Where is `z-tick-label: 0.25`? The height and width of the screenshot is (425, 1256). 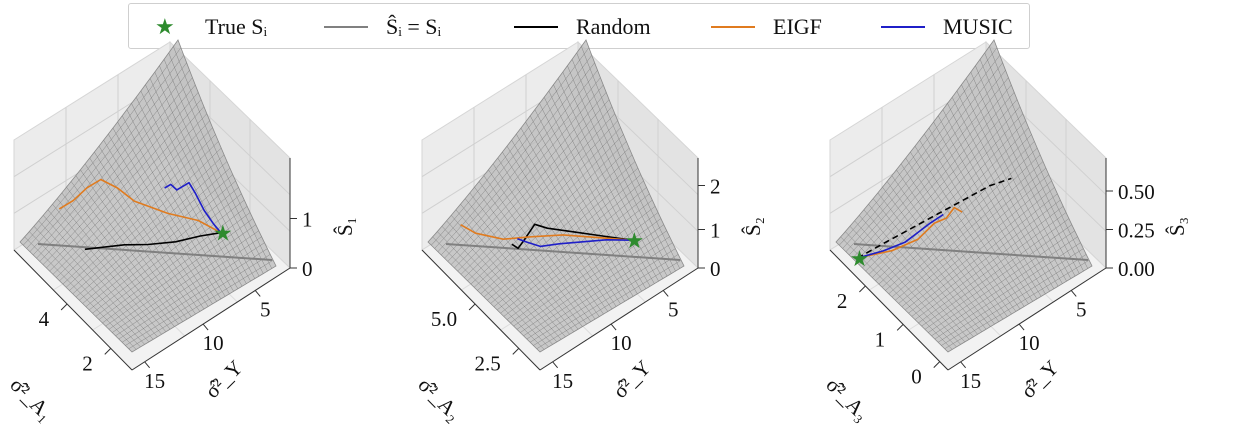
z-tick-label: 0.25 is located at coordinates (1136, 231).